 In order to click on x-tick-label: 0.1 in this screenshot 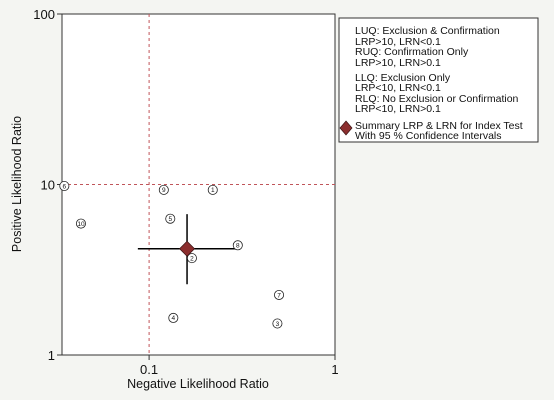, I will do `click(149, 369)`.